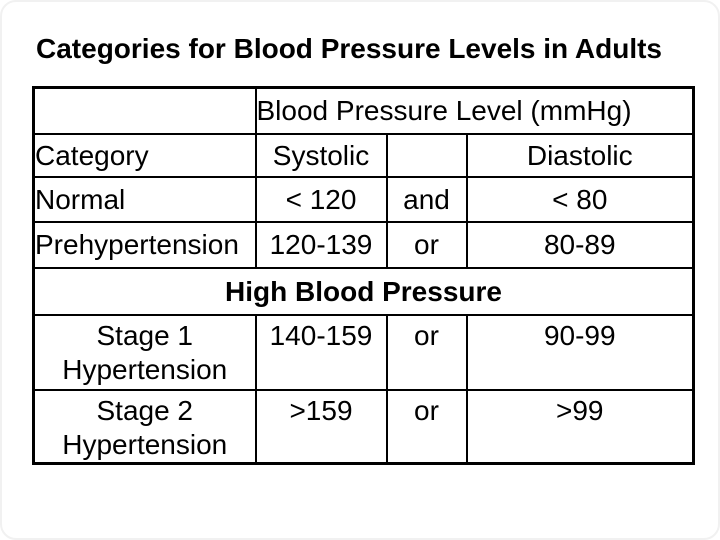  What do you see at coordinates (145, 410) in the screenshot?
I see `stage2-category-line1: Stage 2` at bounding box center [145, 410].